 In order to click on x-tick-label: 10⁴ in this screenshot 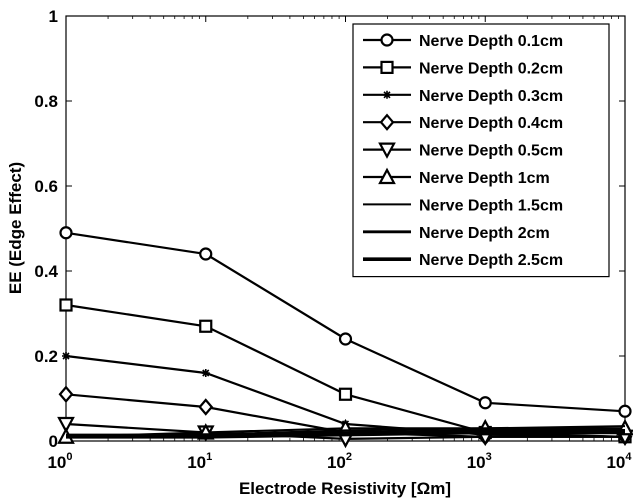, I will do `click(619, 461)`.